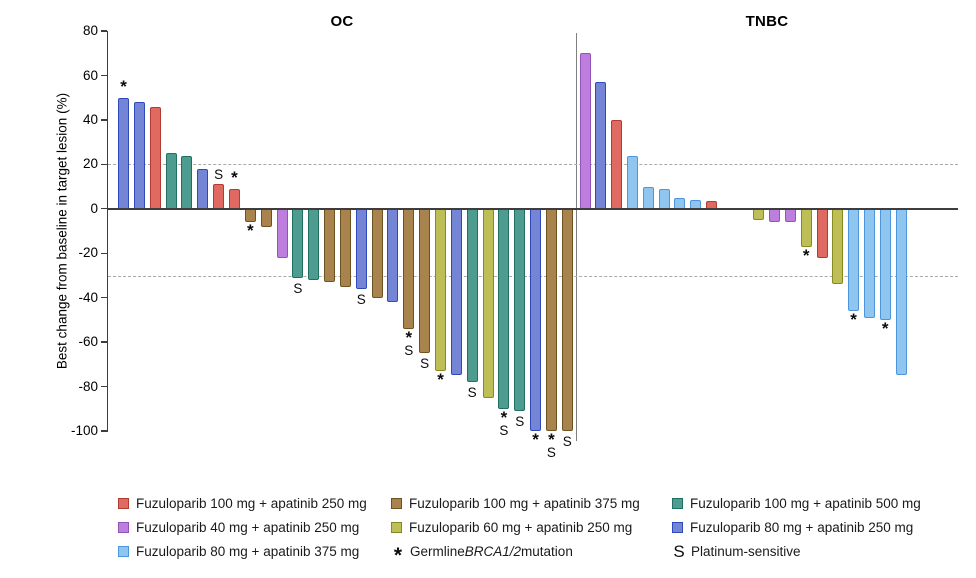  Describe the element at coordinates (88, 386) in the screenshot. I see `y-tick-label: -80` at that location.